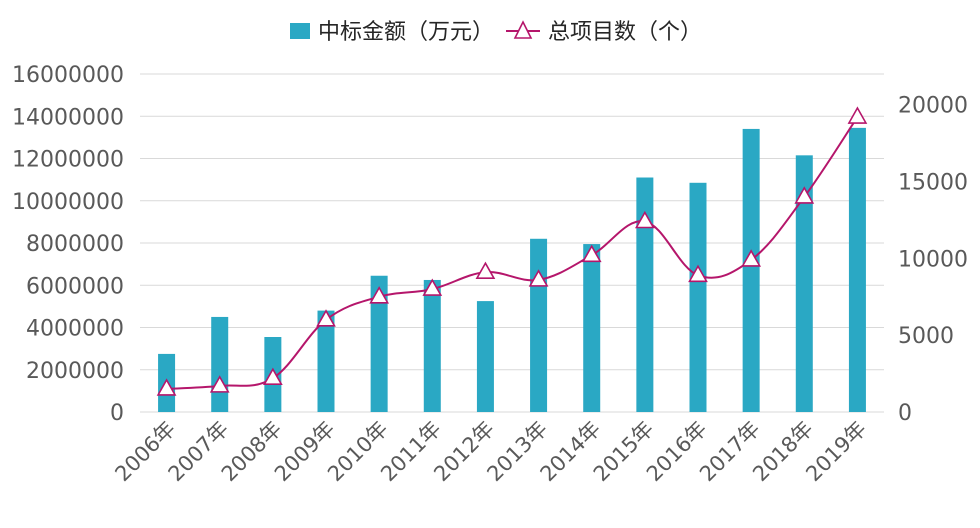 This screenshot has height=528, width=980. What do you see at coordinates (75, 286) in the screenshot?
I see `left-tick-label: 6000000` at bounding box center [75, 286].